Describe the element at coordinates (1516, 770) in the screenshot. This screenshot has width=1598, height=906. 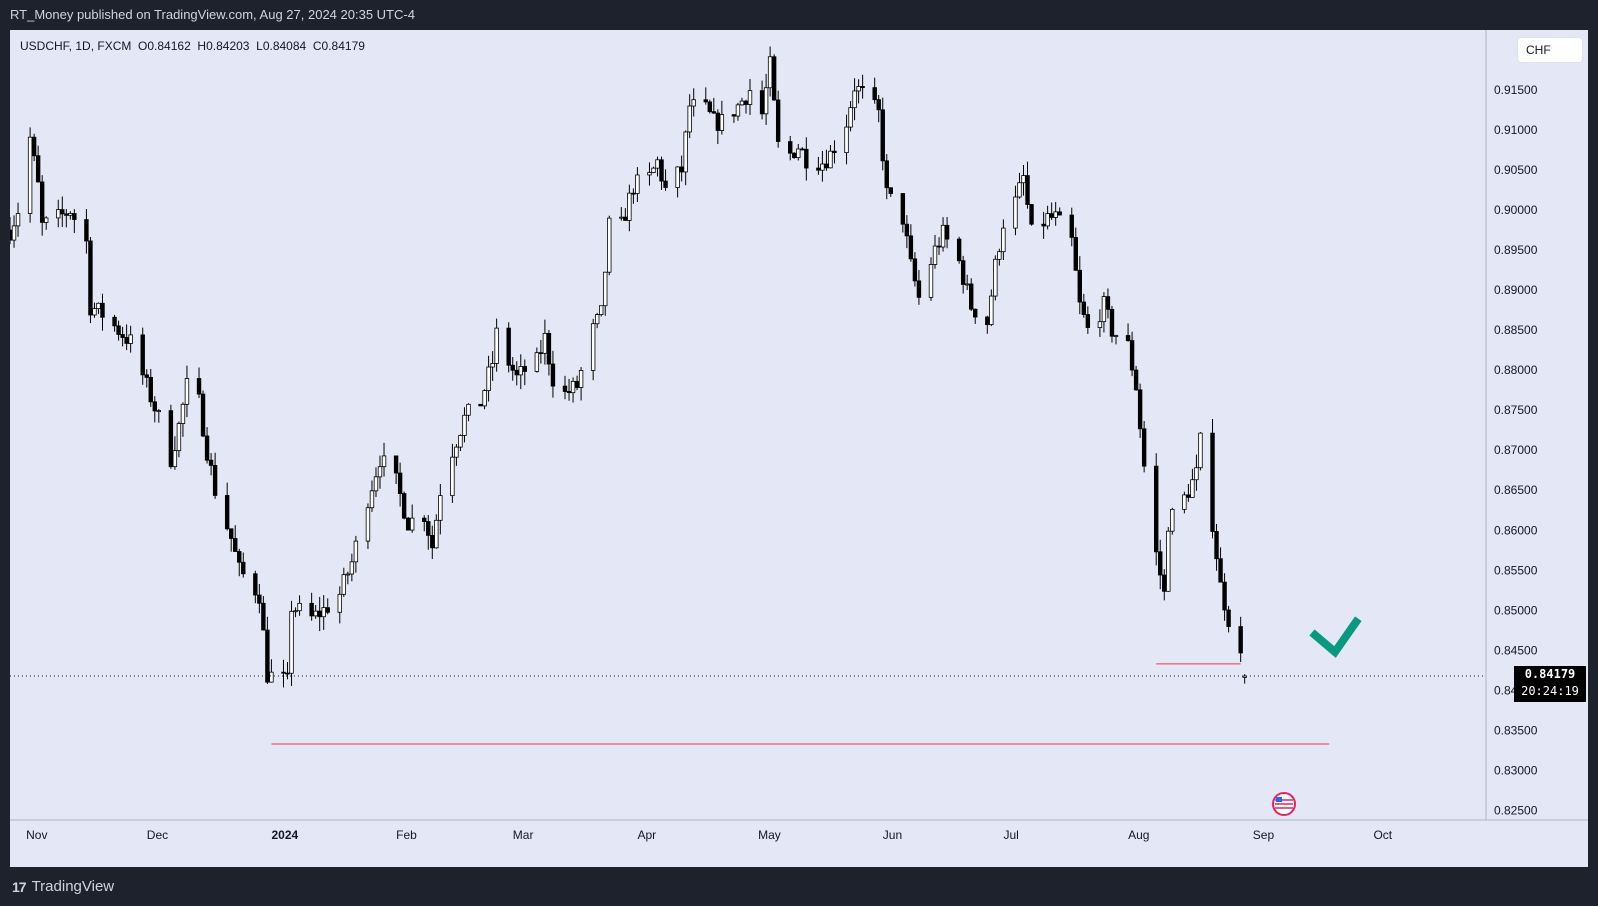
I see `y-tick-label: 0.83000` at that location.